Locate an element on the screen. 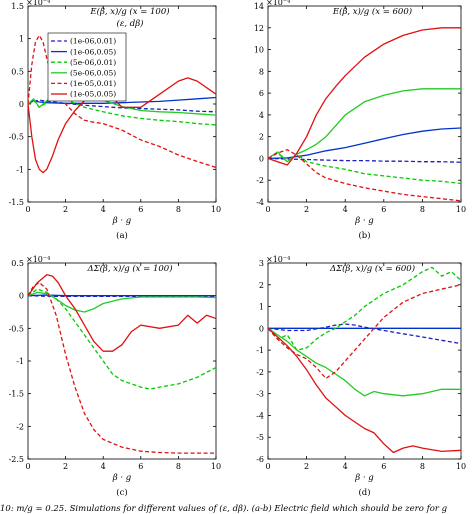  y-tick-label: 4 is located at coordinates (261, 115).